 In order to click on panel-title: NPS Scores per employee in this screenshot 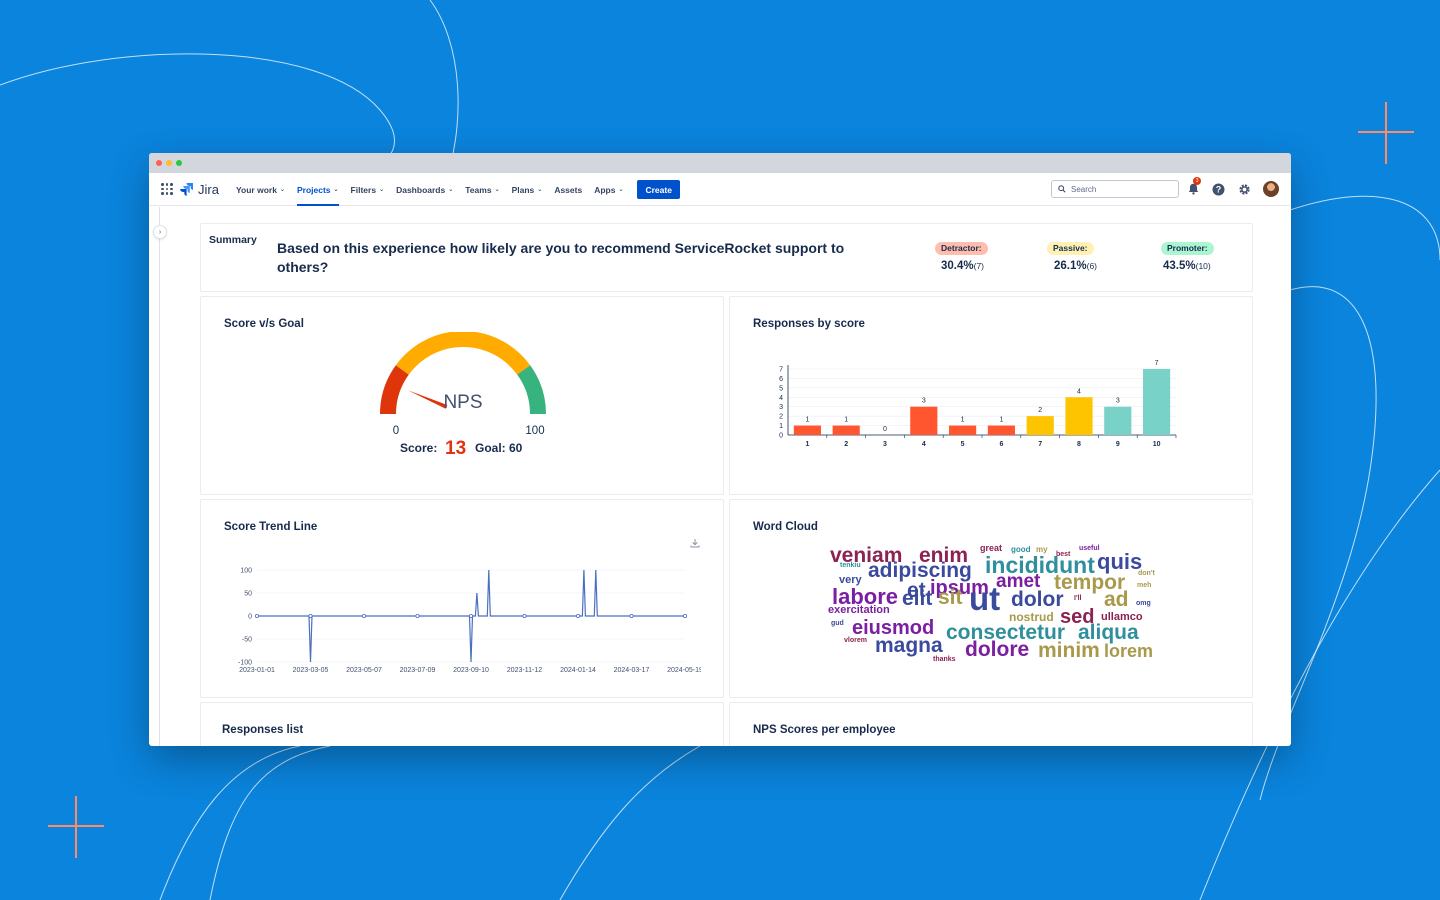, I will do `click(824, 730)`.